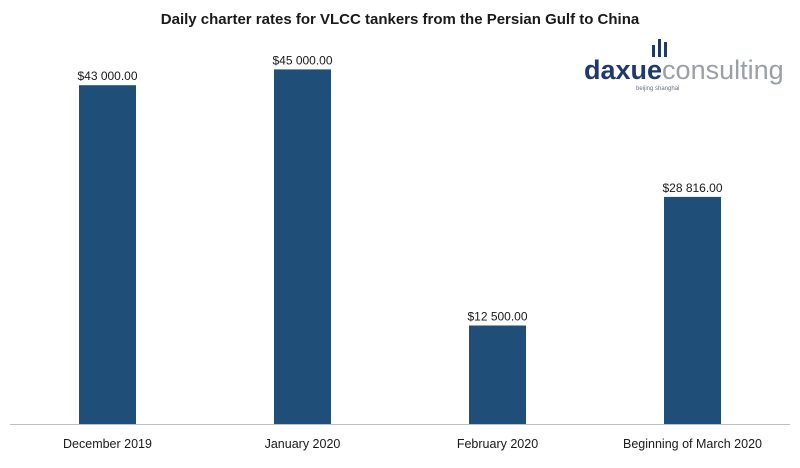 This screenshot has height=468, width=800. Describe the element at coordinates (692, 444) in the screenshot. I see `x-tick-label: Beginning of March 2020` at that location.